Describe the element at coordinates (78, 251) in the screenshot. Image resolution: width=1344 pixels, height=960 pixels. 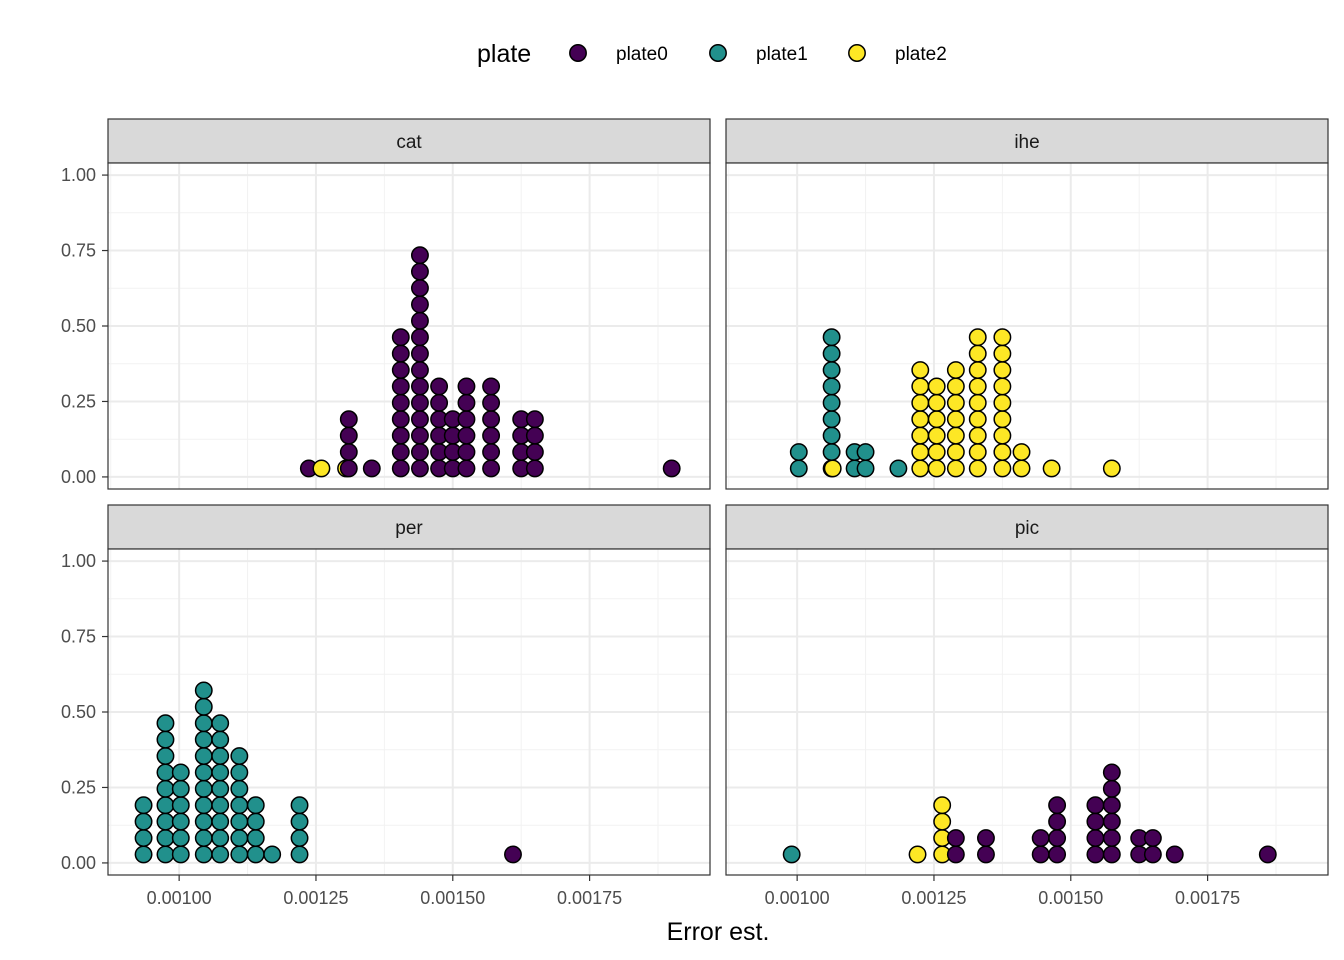
I see `y-tick-label: 0.75` at that location.